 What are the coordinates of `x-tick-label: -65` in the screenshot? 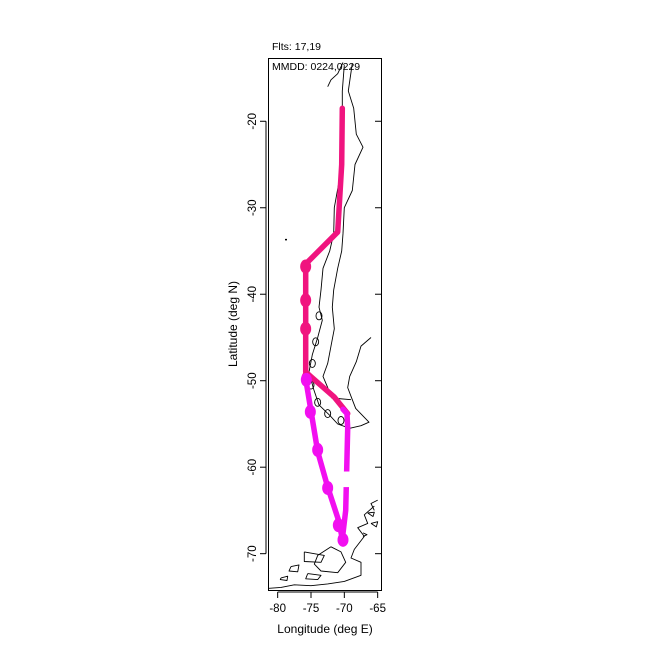 It's located at (377, 609).